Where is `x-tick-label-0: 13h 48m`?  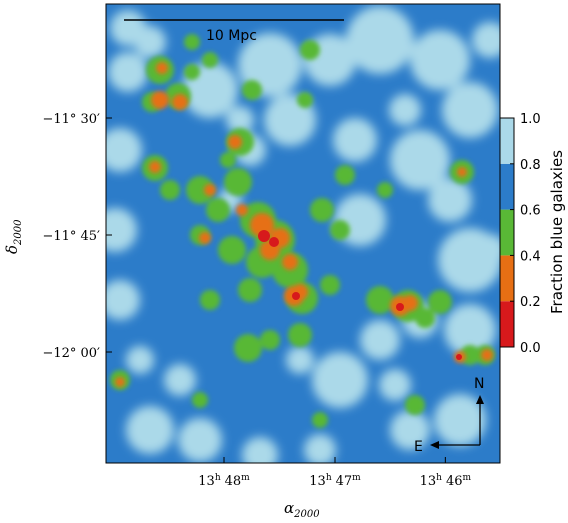
x-tick-label-0: 13h 48m is located at coordinates (224, 481).